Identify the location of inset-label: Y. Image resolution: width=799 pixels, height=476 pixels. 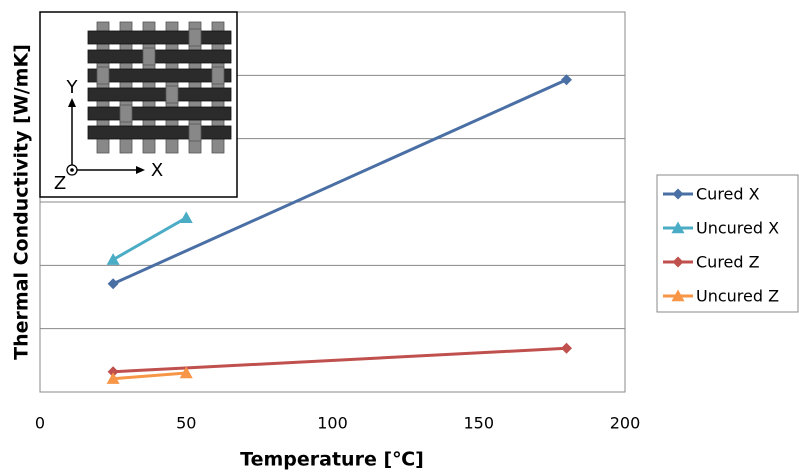
(72, 87).